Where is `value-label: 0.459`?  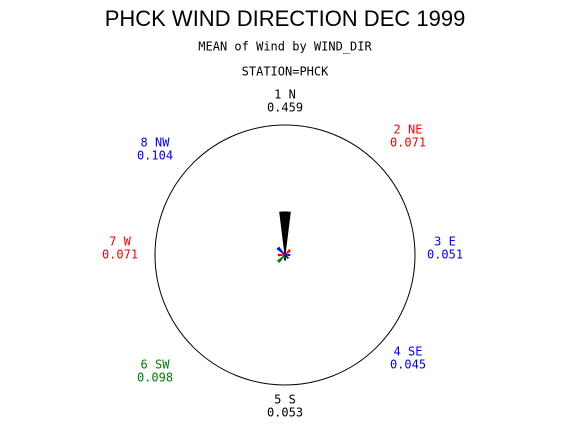
value-label: 0.459 is located at coordinates (285, 108).